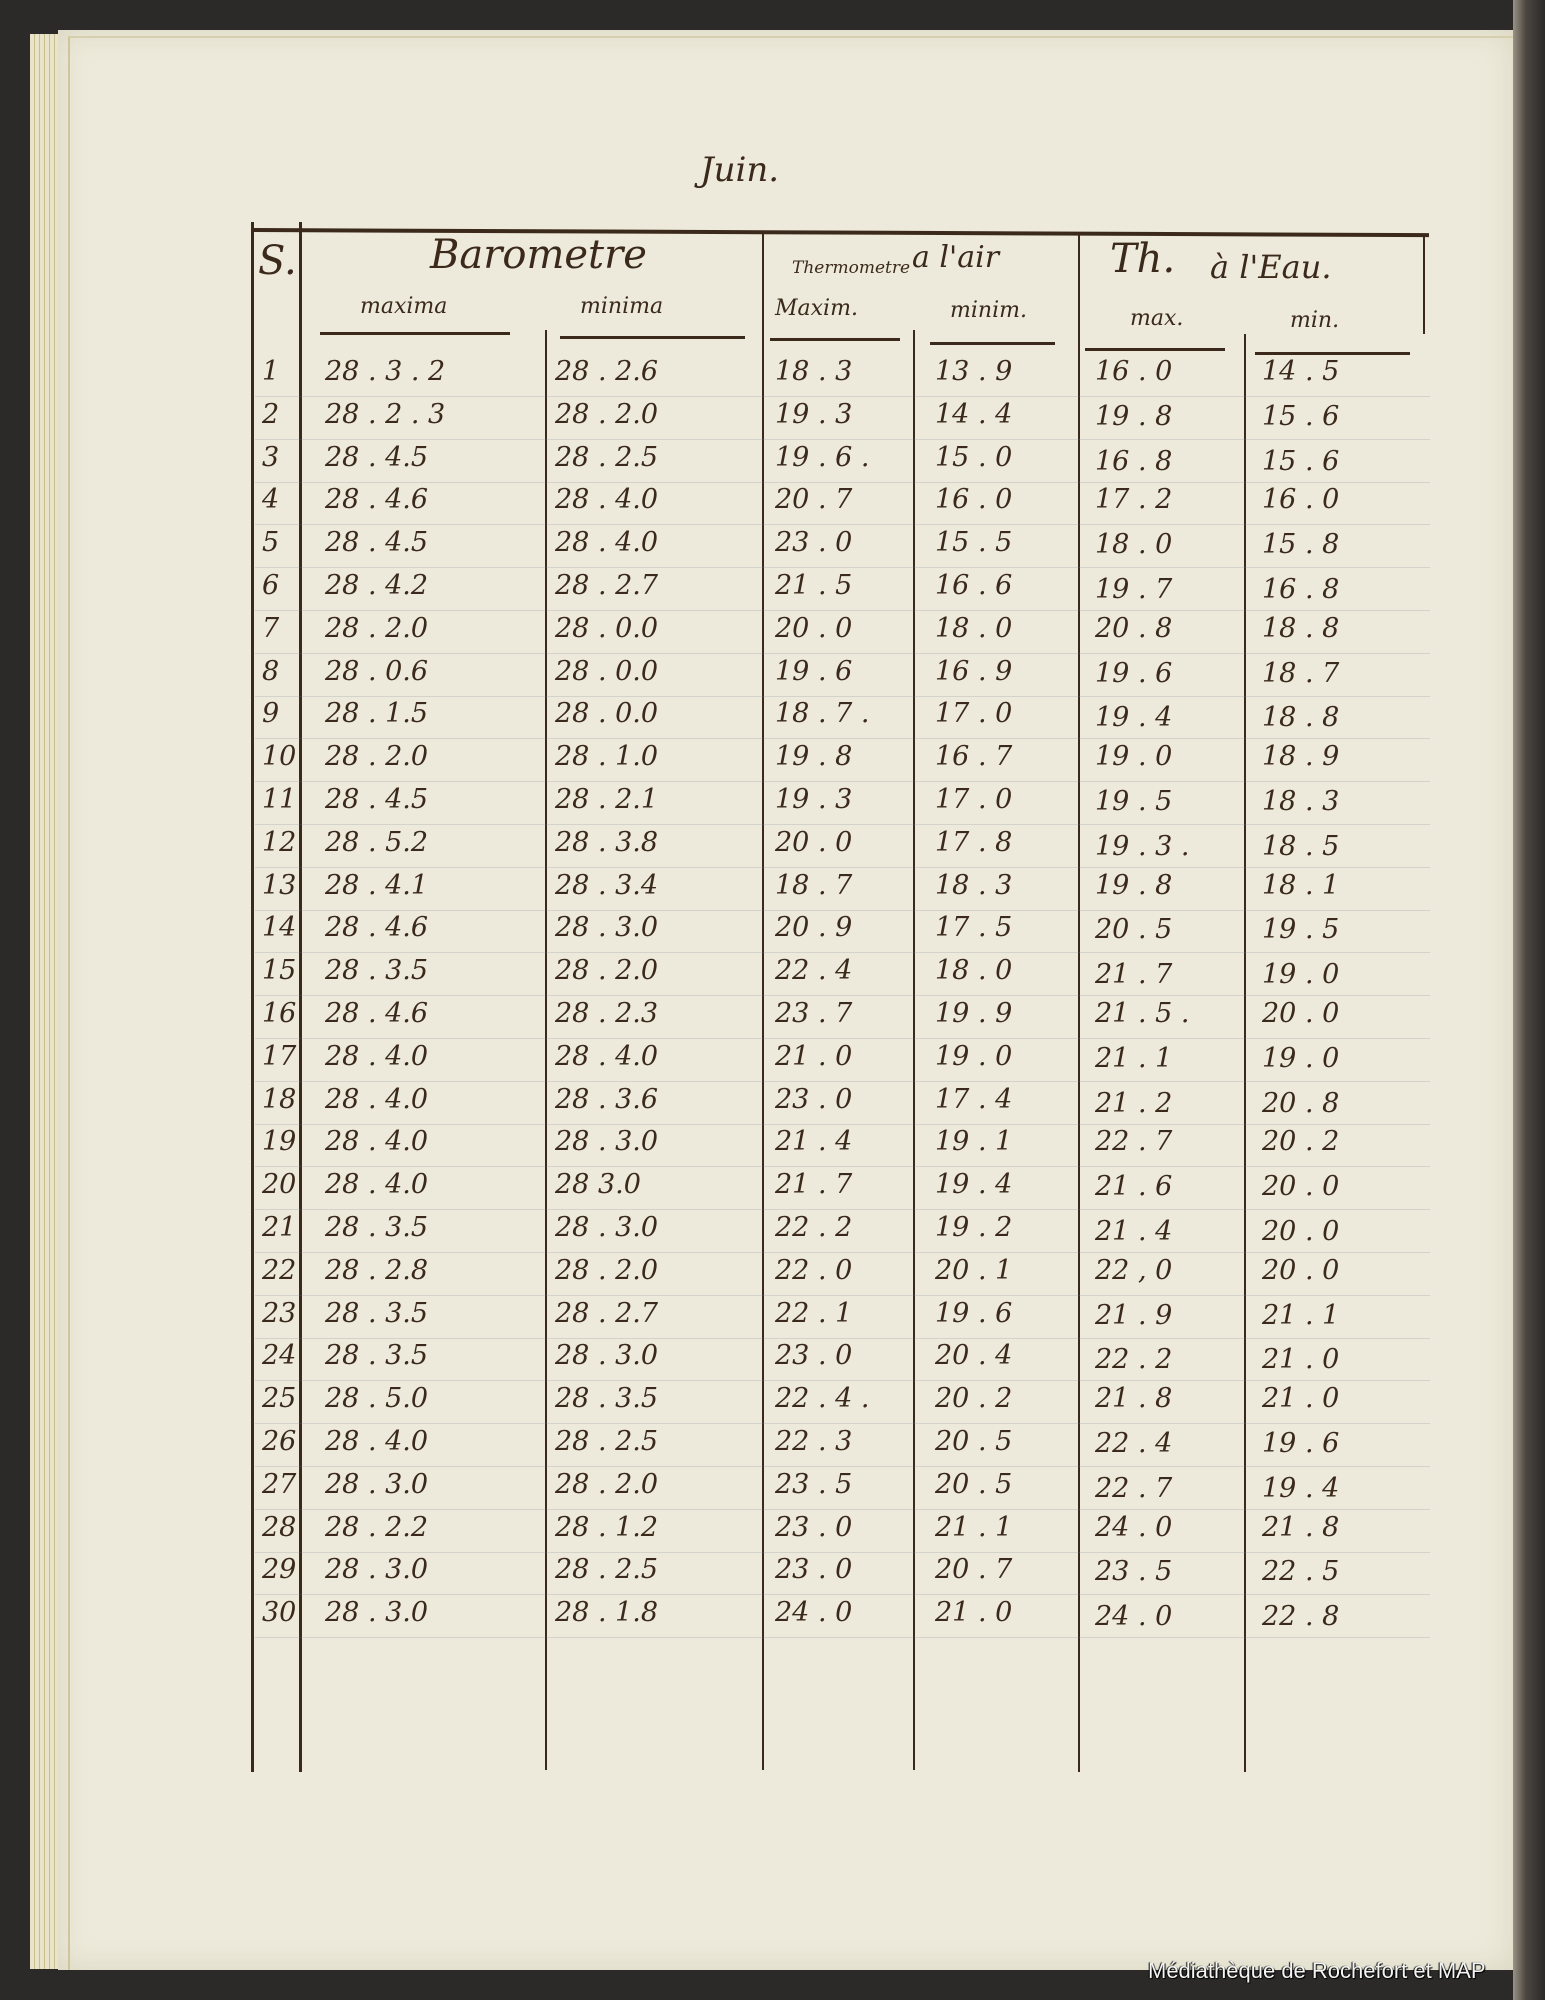 This screenshot has height=2000, width=1545. Describe the element at coordinates (385, 371) in the screenshot. I see `barometer-max-cell: 28 . 3 . 2` at that location.